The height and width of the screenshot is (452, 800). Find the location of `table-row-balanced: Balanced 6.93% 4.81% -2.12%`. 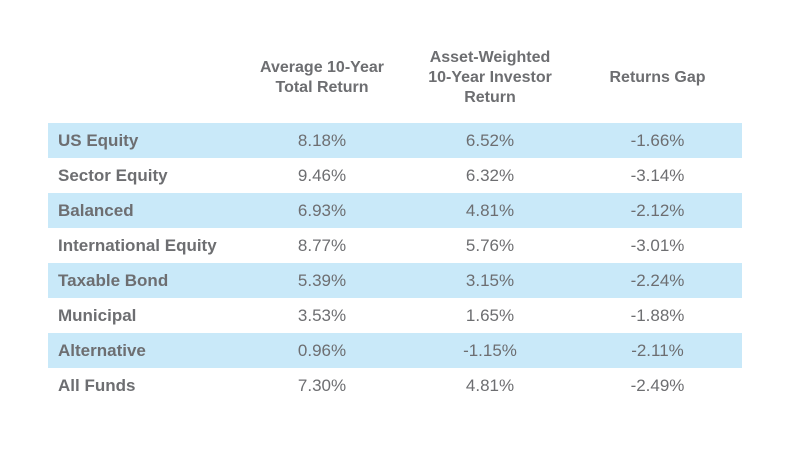

table-row-balanced: Balanced 6.93% 4.81% -2.12% is located at coordinates (395, 210).